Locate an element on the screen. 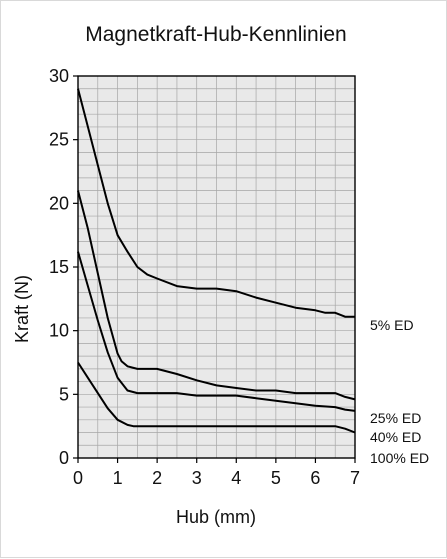 The width and height of the screenshot is (447, 559). x-axis-label: Hub (mm) is located at coordinates (216, 517).